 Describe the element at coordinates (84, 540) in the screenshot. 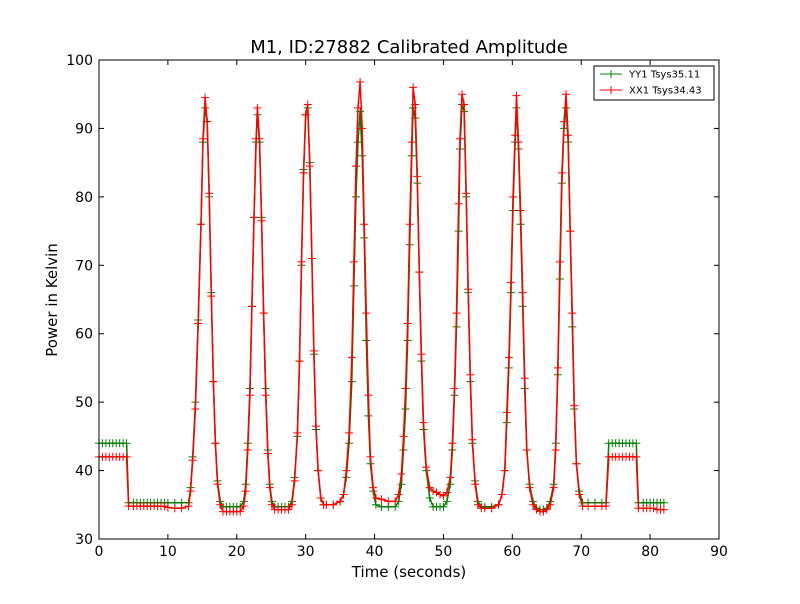

I see `y-tick-label-0: 30` at that location.